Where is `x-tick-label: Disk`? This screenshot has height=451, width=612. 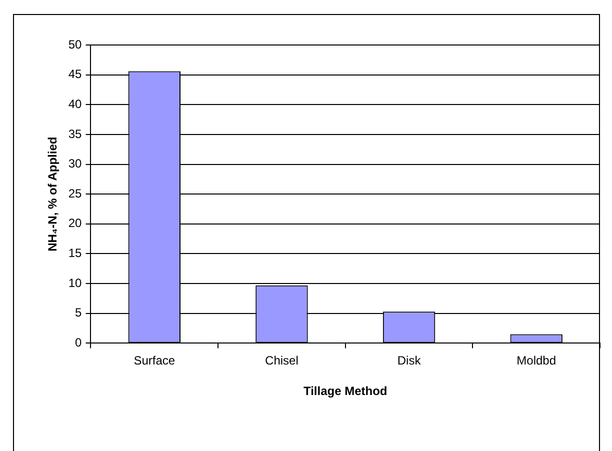 x-tick-label: Disk is located at coordinates (409, 361).